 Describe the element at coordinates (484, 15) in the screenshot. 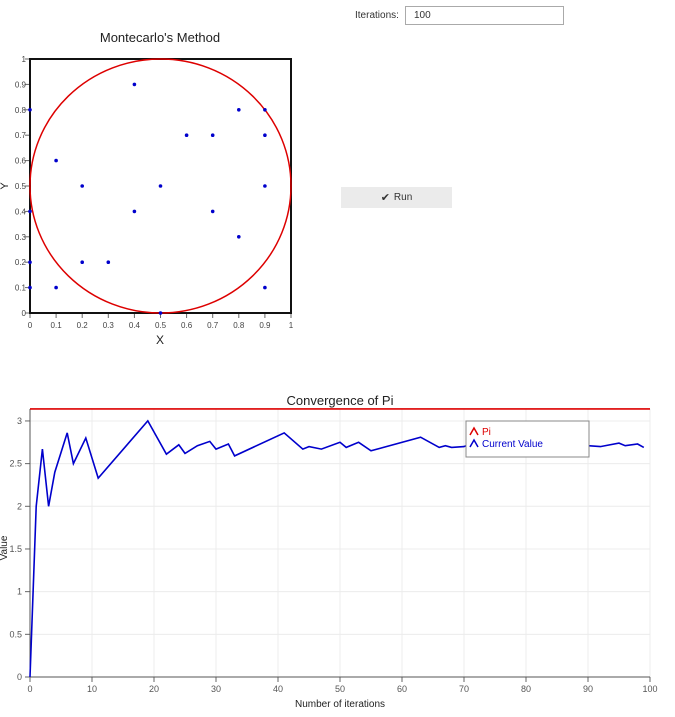

I see `iterations-input` at that location.